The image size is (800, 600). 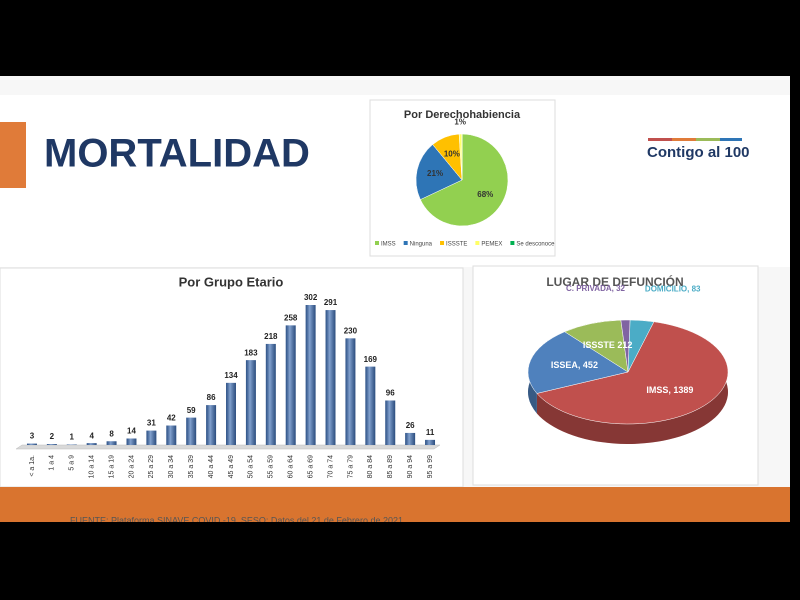 What do you see at coordinates (400, 561) in the screenshot?
I see `bottom-bar` at bounding box center [400, 561].